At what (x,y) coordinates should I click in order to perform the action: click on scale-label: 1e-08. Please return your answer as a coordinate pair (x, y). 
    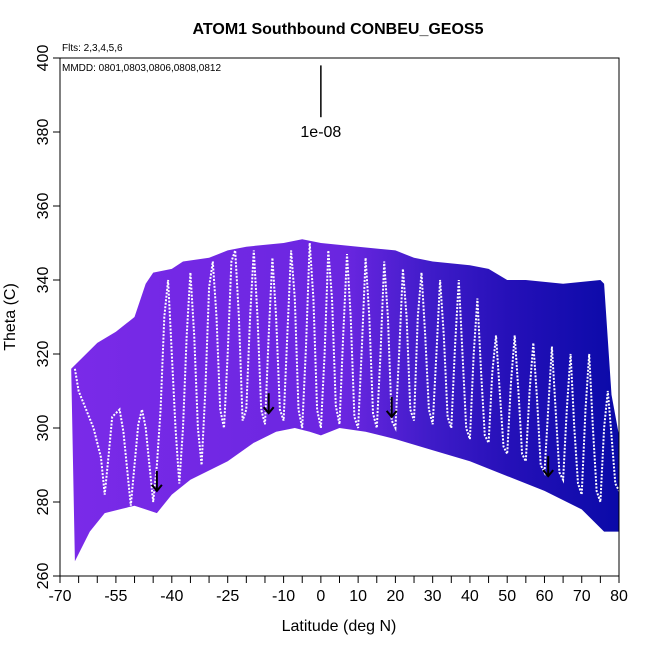
    Looking at the image, I should click on (320, 132).